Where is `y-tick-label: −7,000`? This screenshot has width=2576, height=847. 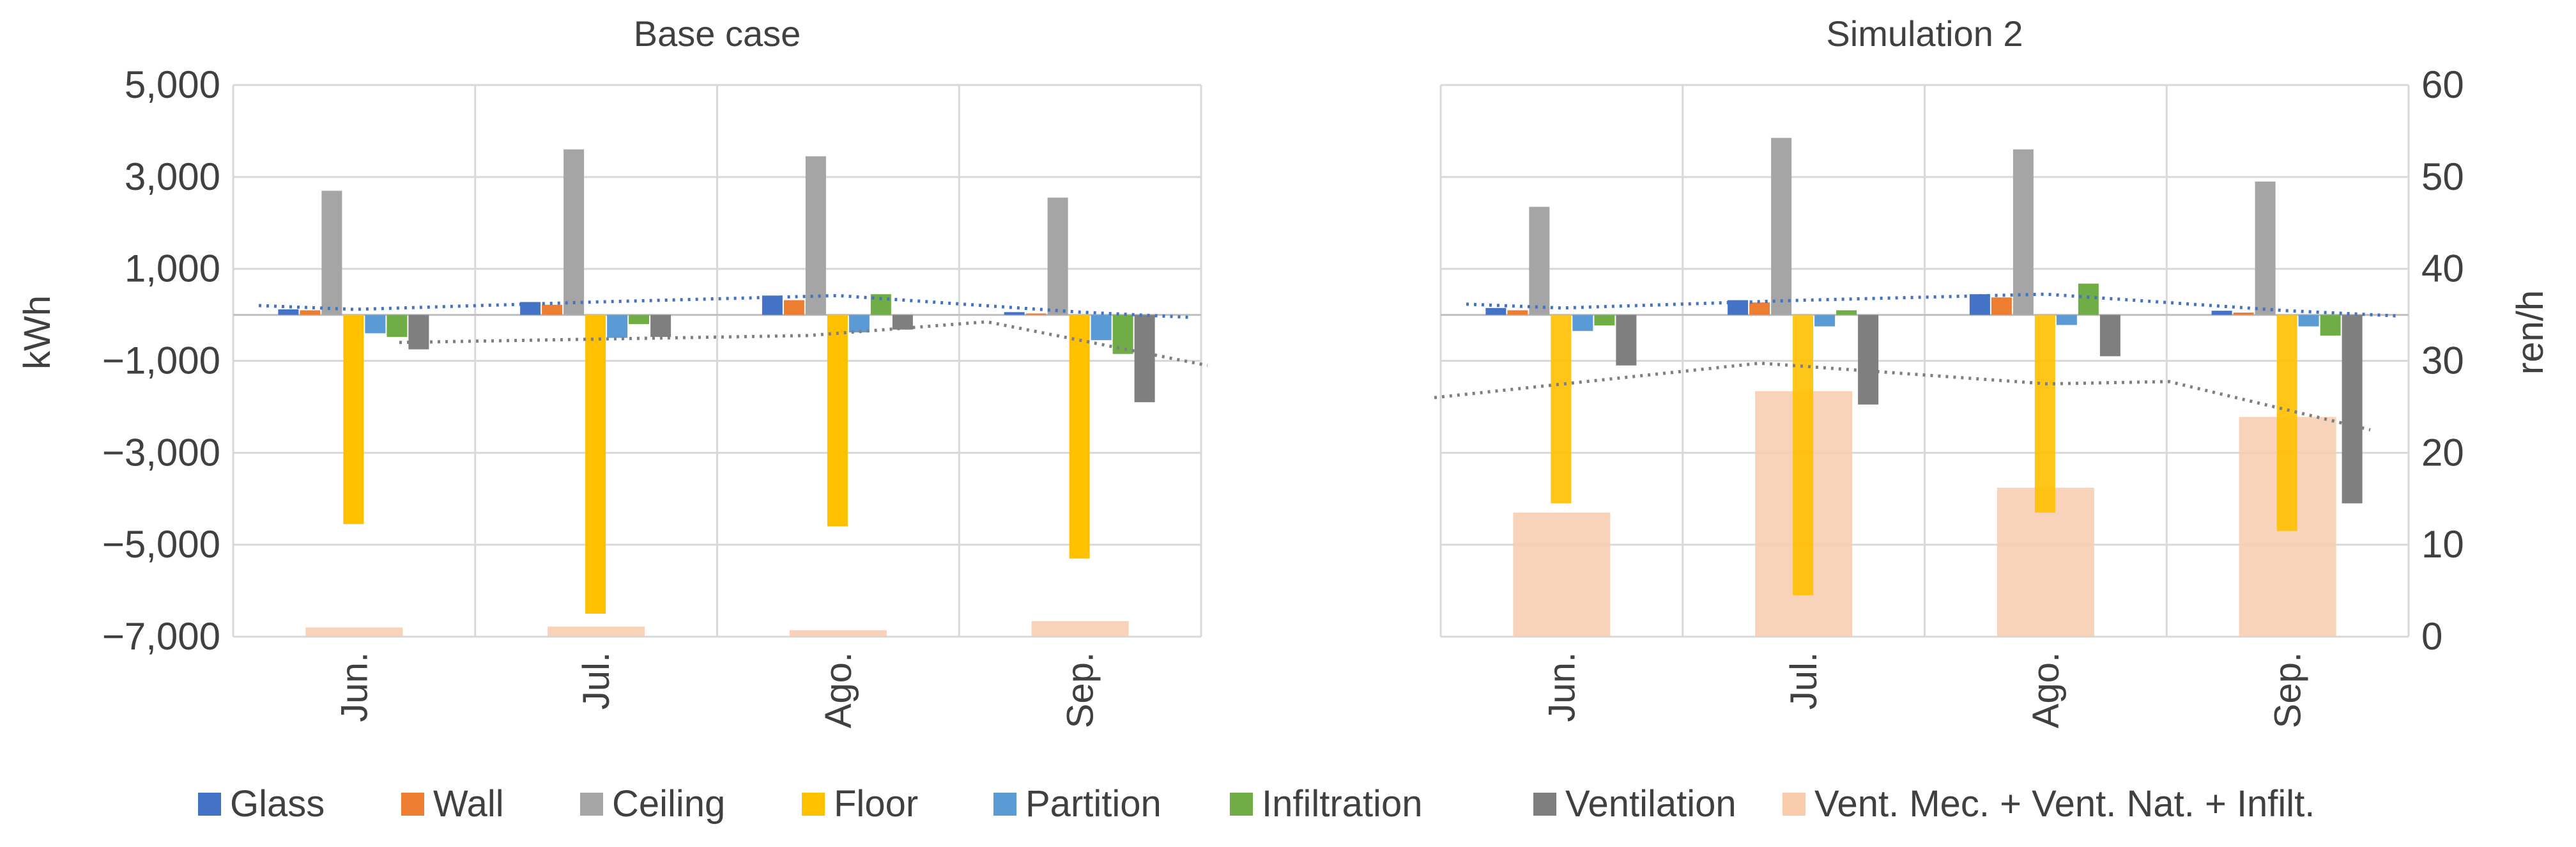
y-tick-label: −7,000 is located at coordinates (161, 637).